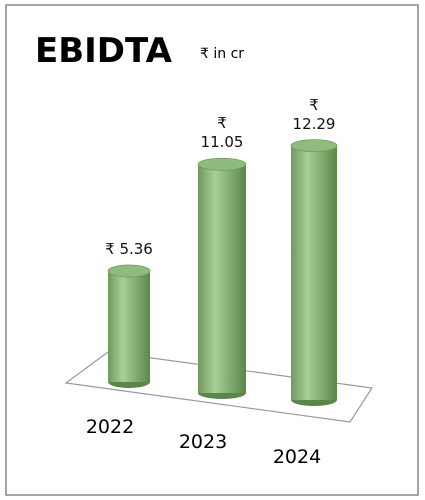 This screenshot has height=500, width=425. What do you see at coordinates (222, 54) in the screenshot?
I see `chart-subtitle: ₹ in cr` at bounding box center [222, 54].